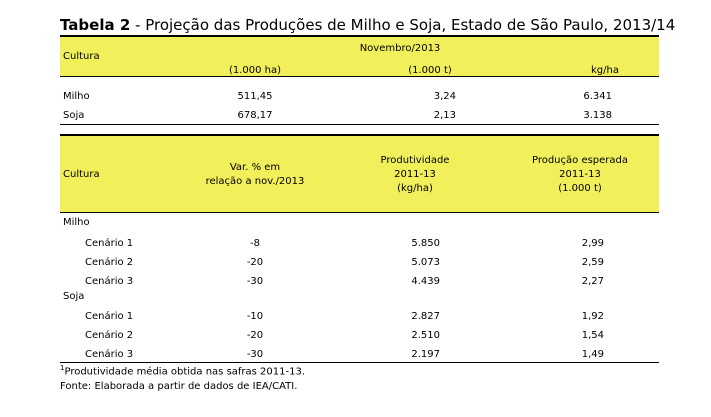 This screenshot has height=417, width=711. What do you see at coordinates (444, 115) in the screenshot?
I see `table1-row-soja-prod: 2,13` at bounding box center [444, 115].